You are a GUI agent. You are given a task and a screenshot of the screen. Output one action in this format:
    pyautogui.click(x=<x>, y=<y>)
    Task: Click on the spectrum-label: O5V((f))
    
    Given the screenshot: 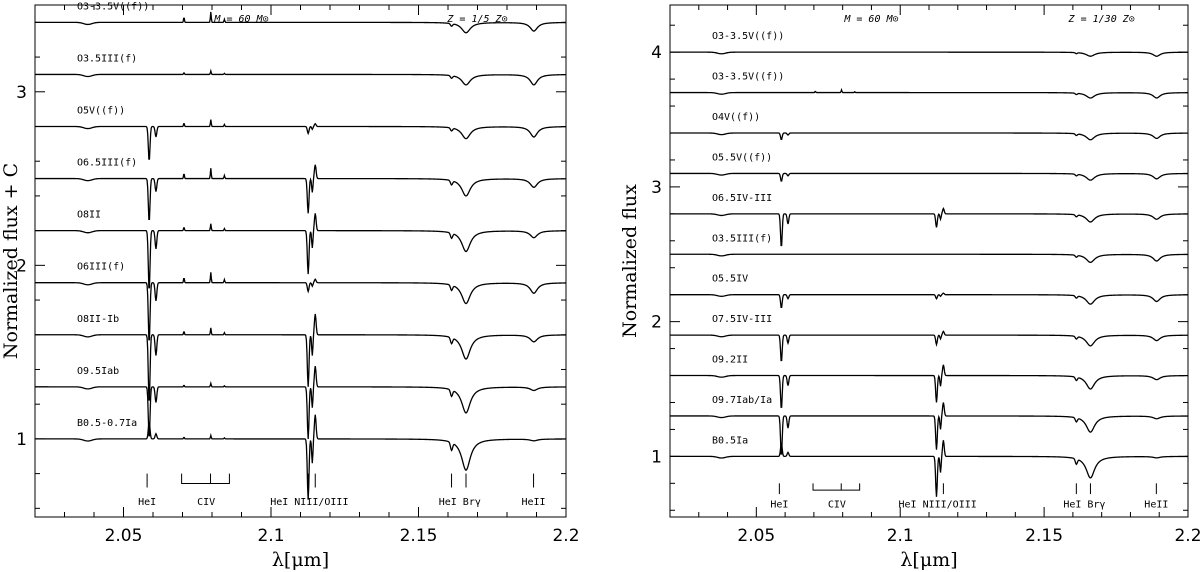 What is the action you would take?
    pyautogui.click(x=101, y=110)
    